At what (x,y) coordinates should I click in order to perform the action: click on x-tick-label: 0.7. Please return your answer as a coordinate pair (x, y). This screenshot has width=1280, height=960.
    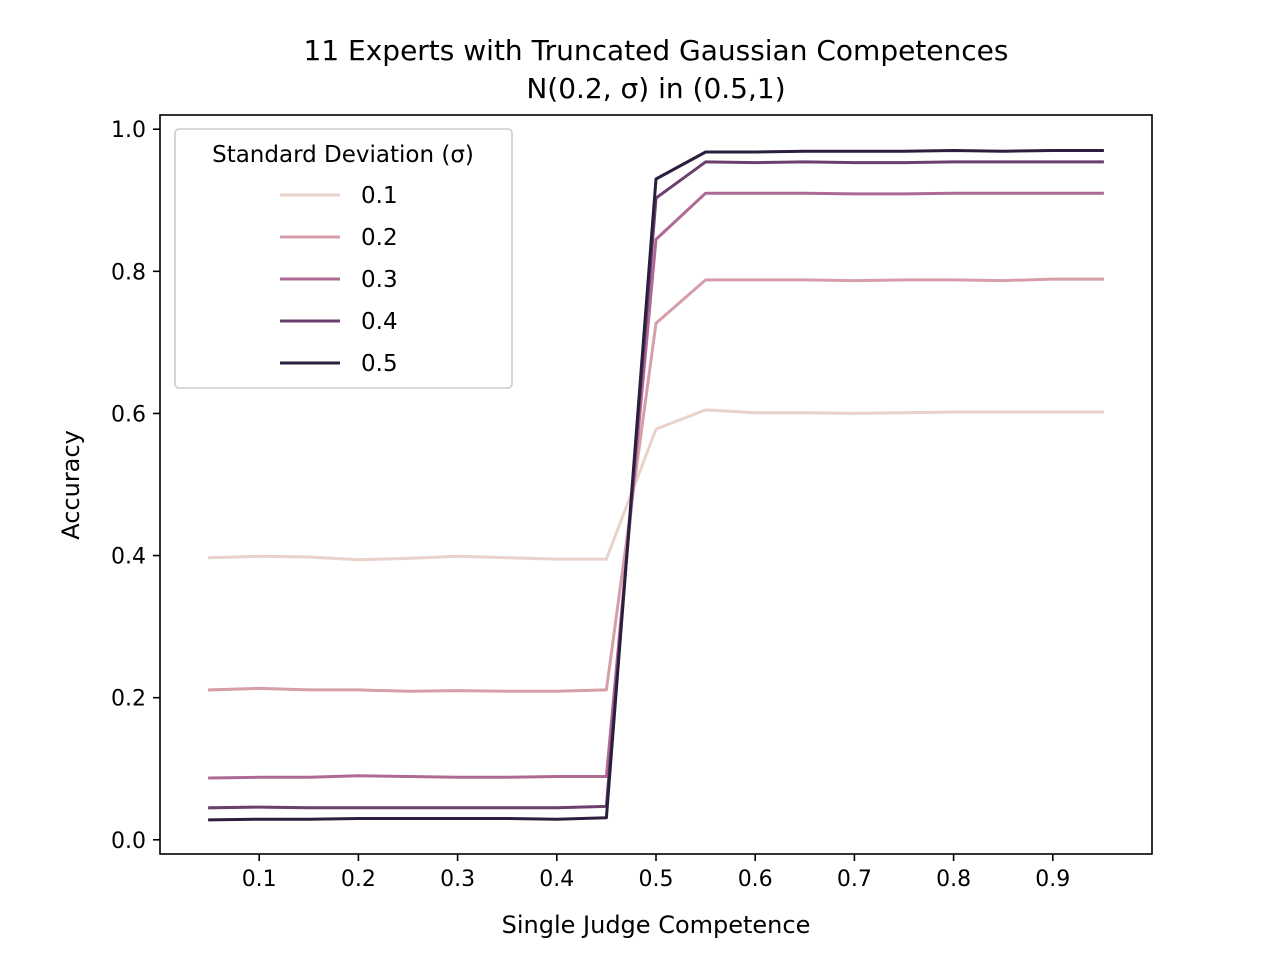
    Looking at the image, I should click on (854, 879).